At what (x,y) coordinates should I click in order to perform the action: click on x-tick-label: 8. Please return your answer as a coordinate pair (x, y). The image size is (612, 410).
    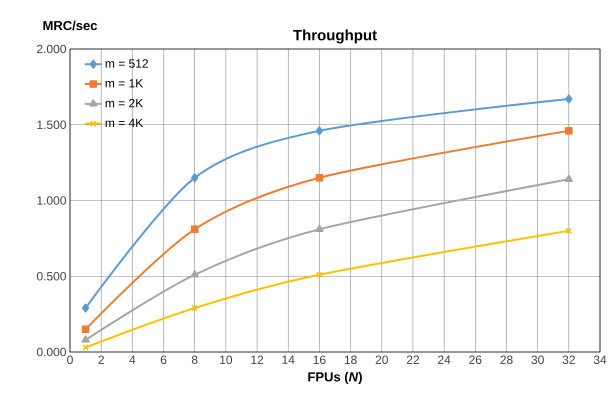
    Looking at the image, I should click on (195, 360).